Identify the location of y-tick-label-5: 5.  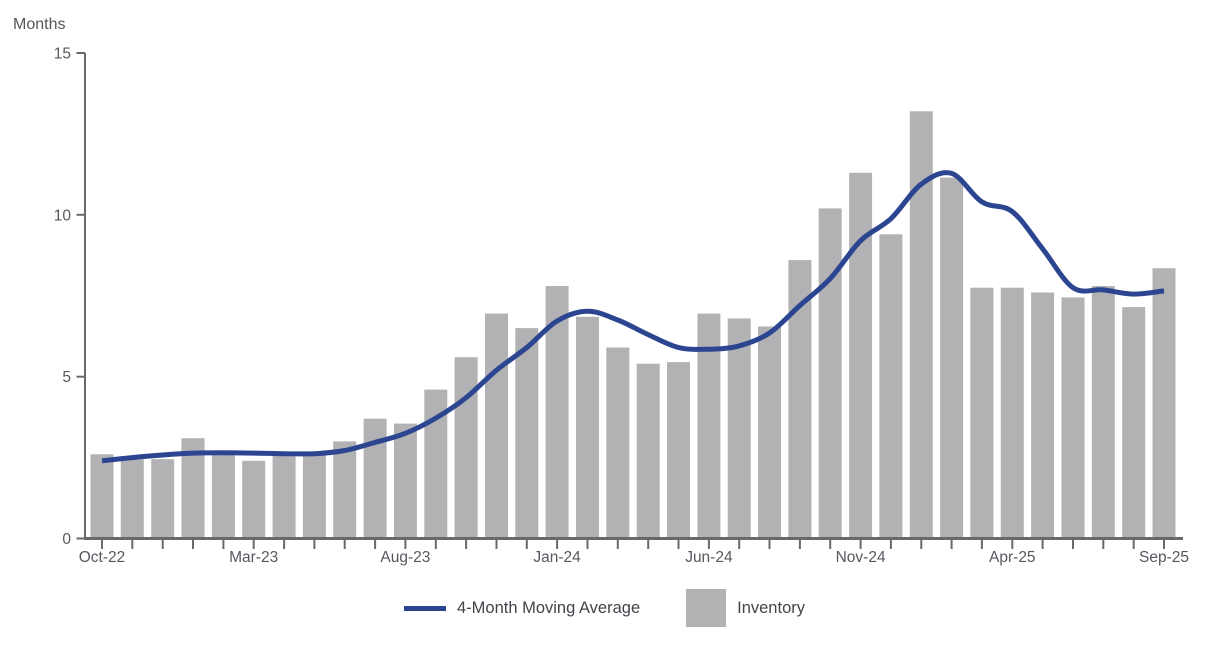
(66, 377).